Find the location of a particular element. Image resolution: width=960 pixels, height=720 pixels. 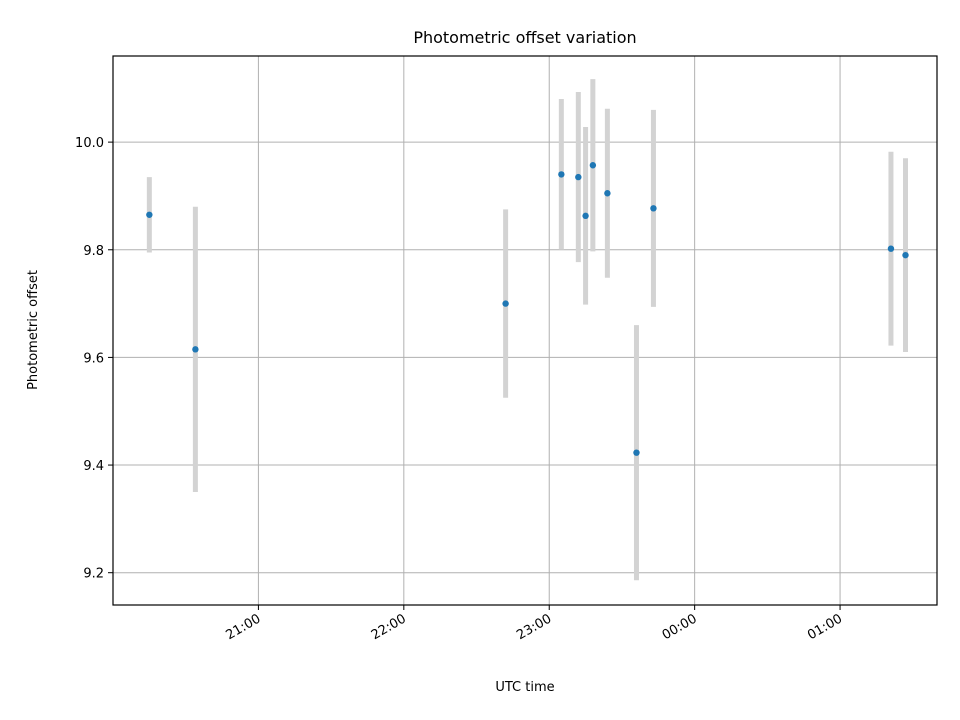

x-tick-label: 22:00 is located at coordinates (389, 627).